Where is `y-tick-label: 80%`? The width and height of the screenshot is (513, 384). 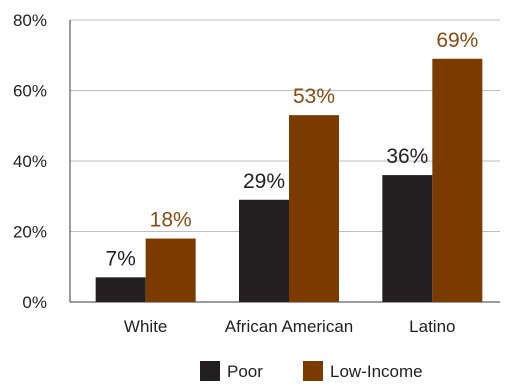
y-tick-label: 80% is located at coordinates (30, 20).